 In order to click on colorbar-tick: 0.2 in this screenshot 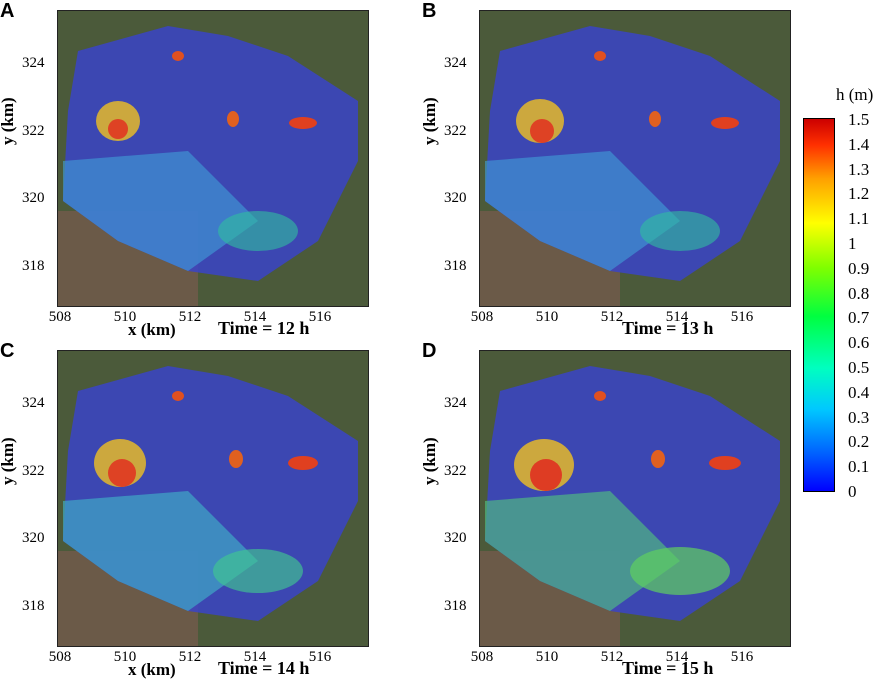, I will do `click(859, 442)`.